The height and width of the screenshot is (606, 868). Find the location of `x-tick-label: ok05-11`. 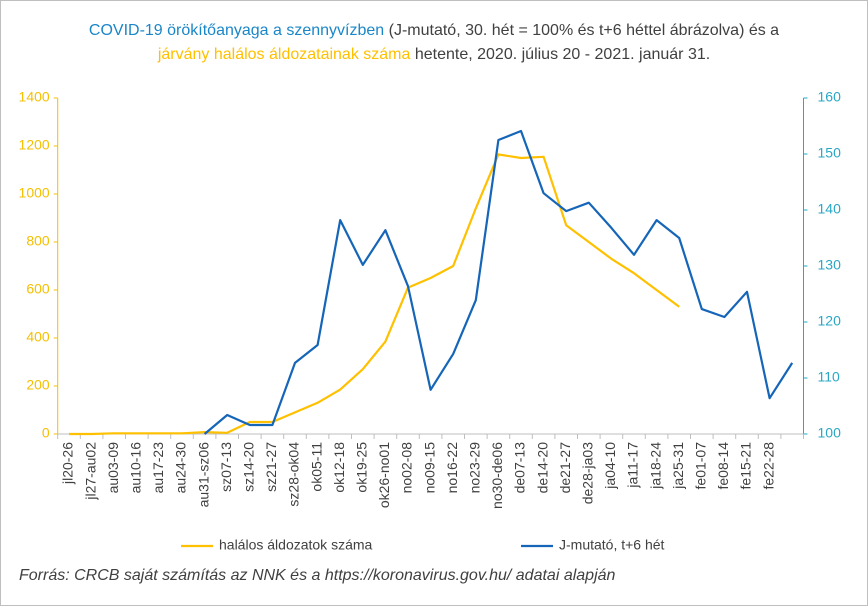

x-tick-label: ok05-11 is located at coordinates (316, 467).